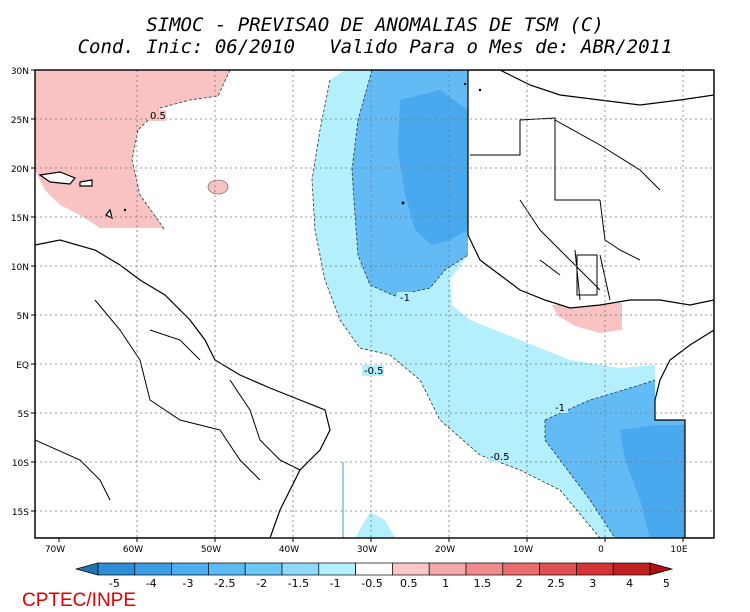 This screenshot has height=612, width=750. What do you see at coordinates (79, 600) in the screenshot?
I see `credit-text: CPTEC/INPE` at bounding box center [79, 600].